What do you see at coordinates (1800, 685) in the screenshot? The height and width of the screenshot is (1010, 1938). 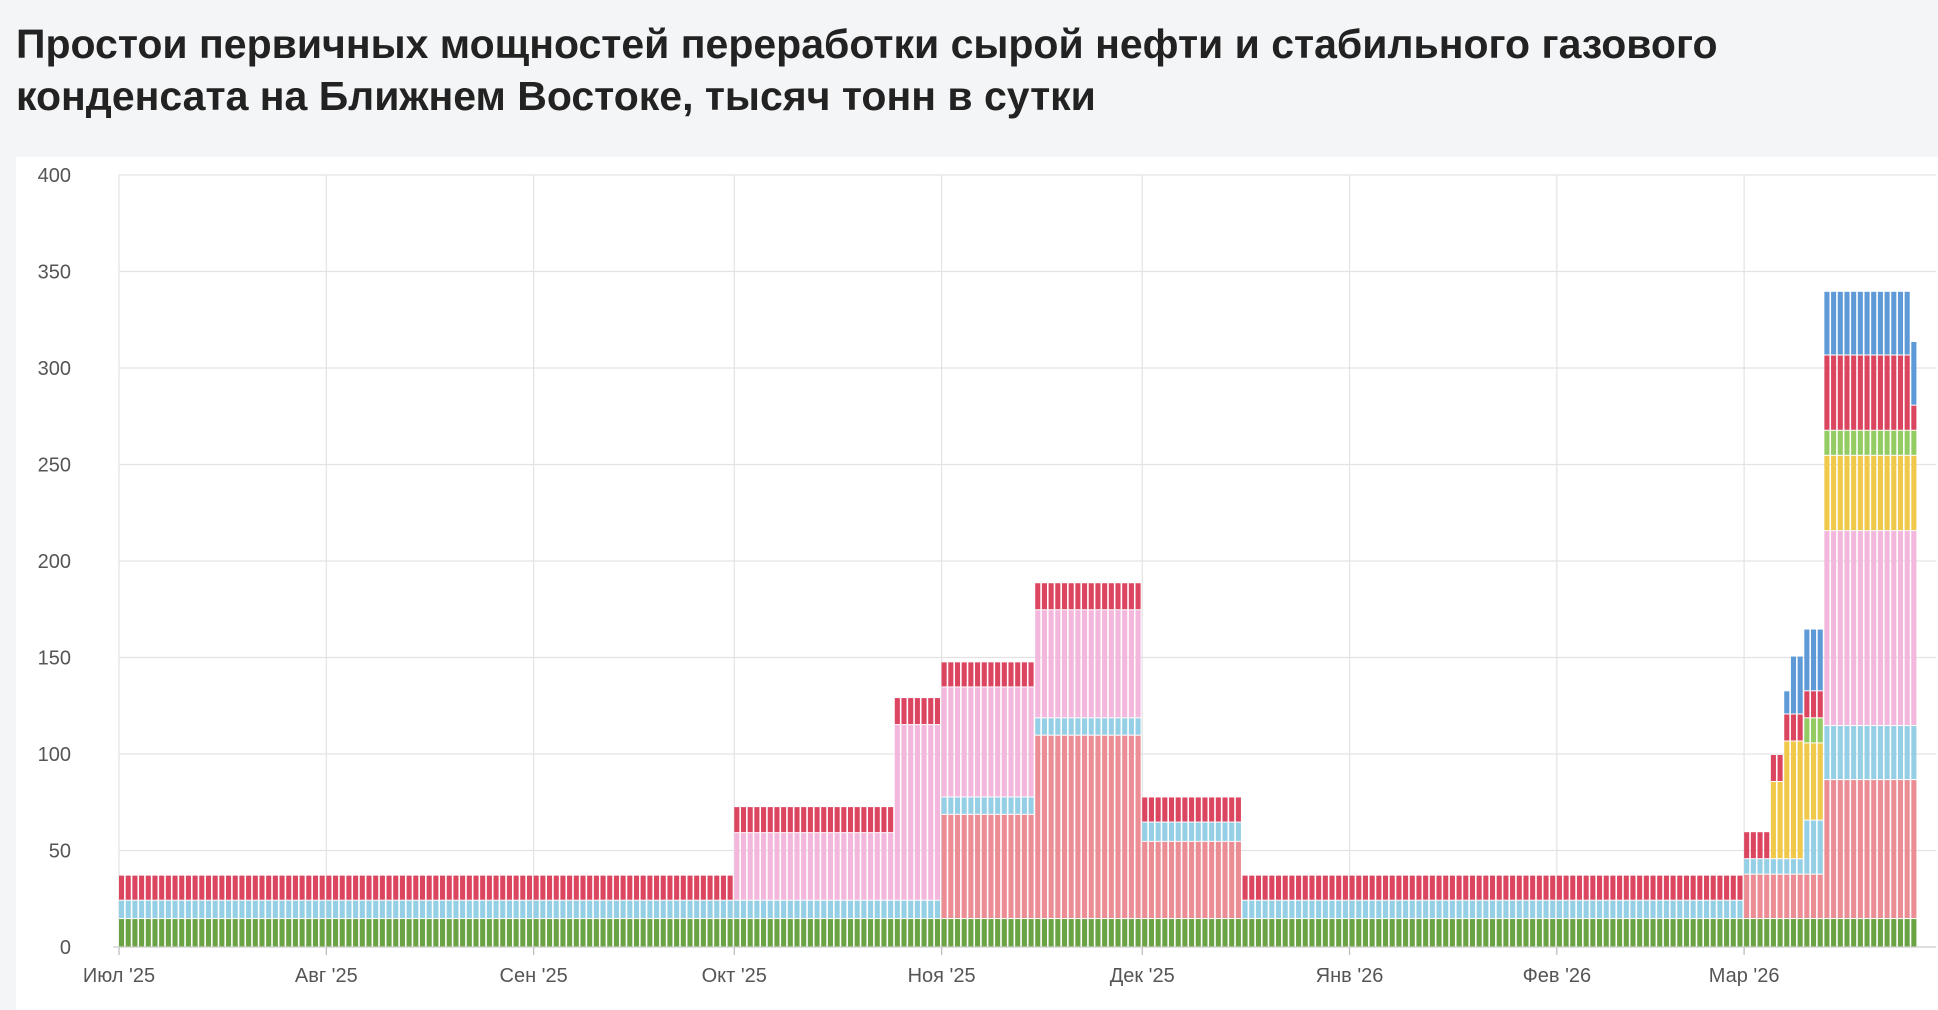 I see `bar-segment-blue` at bounding box center [1800, 685].